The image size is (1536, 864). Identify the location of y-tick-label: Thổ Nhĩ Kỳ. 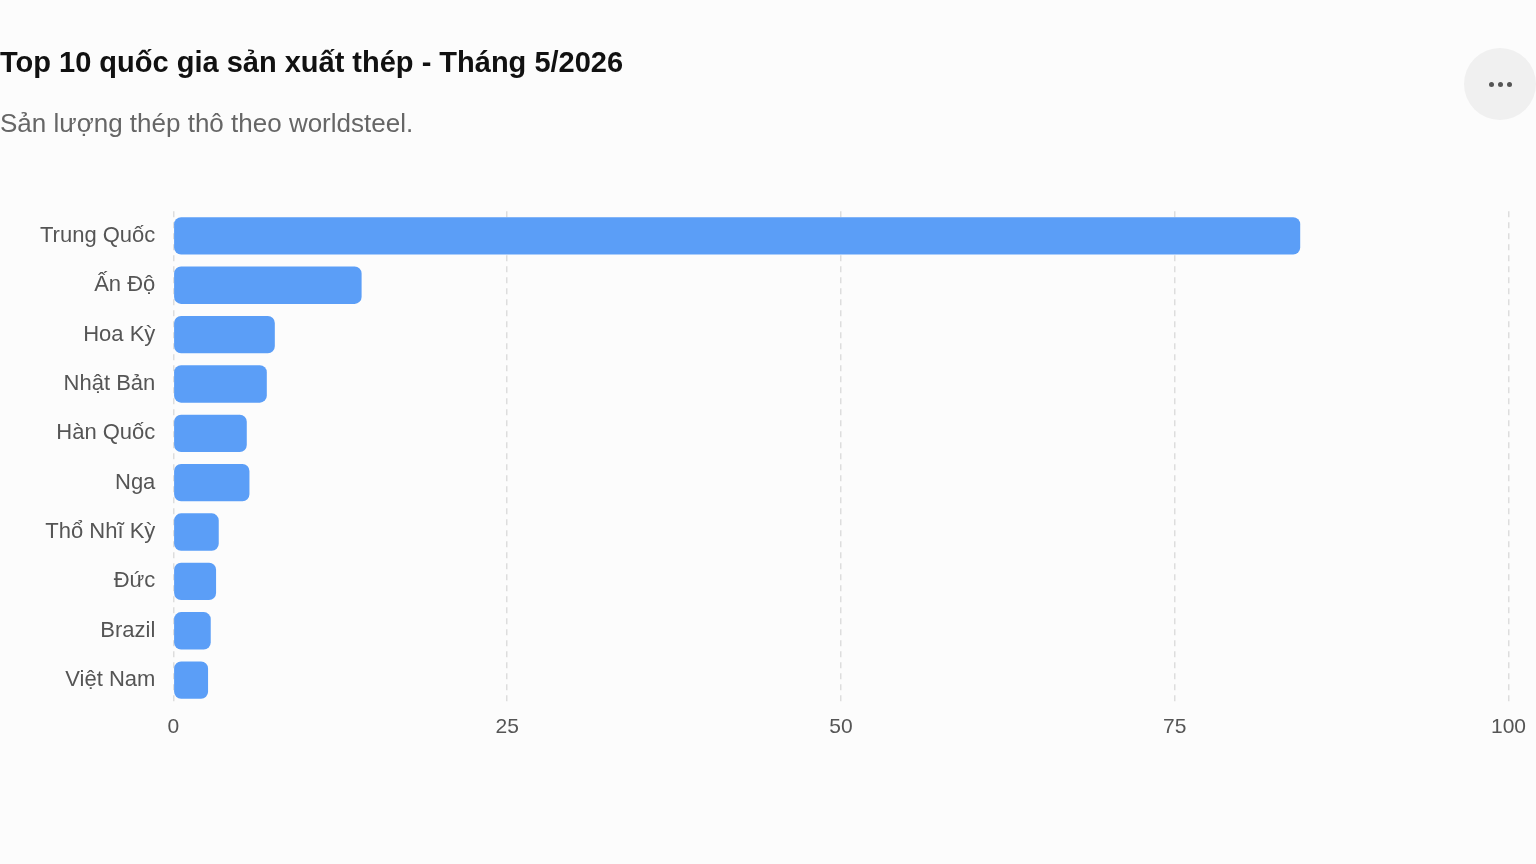
(100, 531).